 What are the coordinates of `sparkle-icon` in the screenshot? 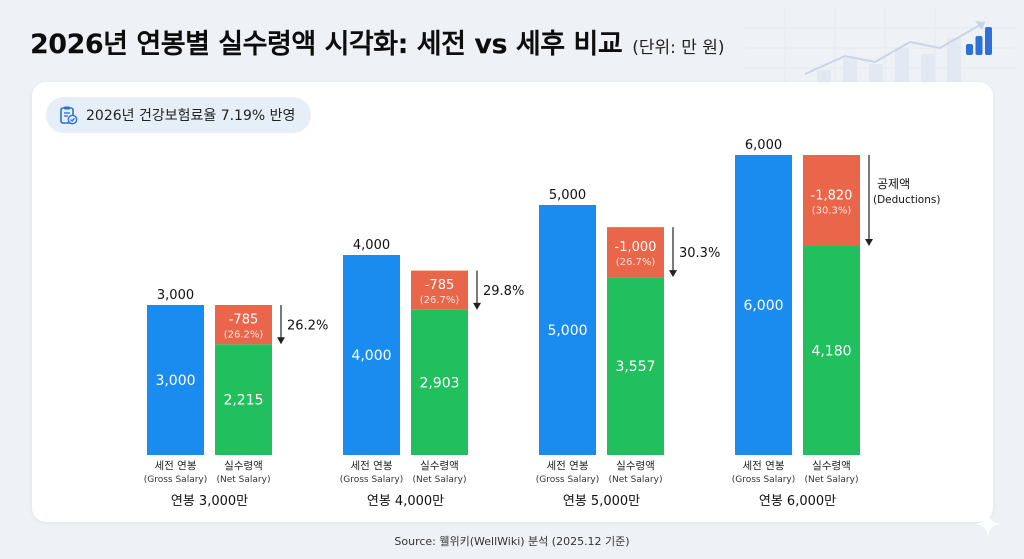 It's located at (988, 524).